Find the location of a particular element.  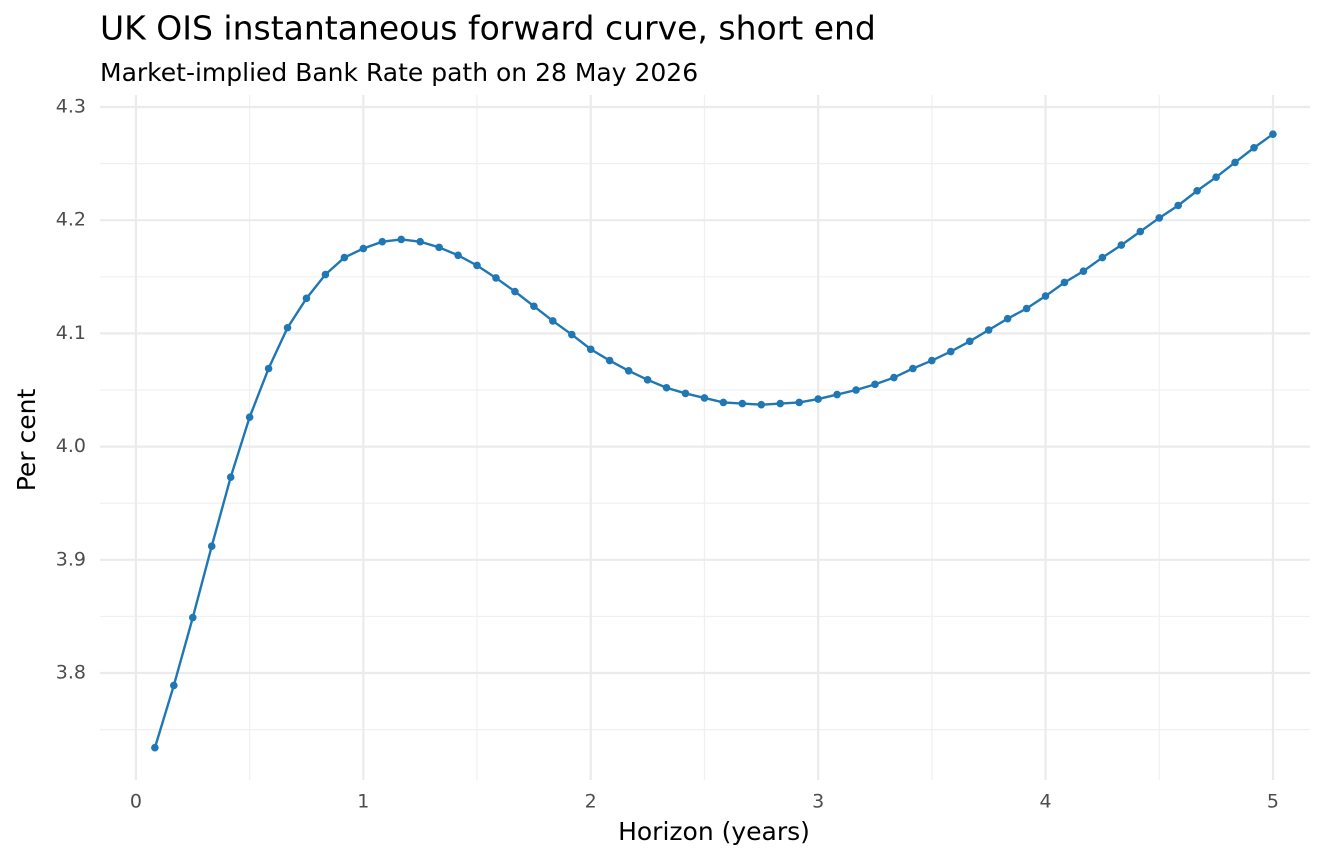

x-tick-label: 0 is located at coordinates (136, 802).